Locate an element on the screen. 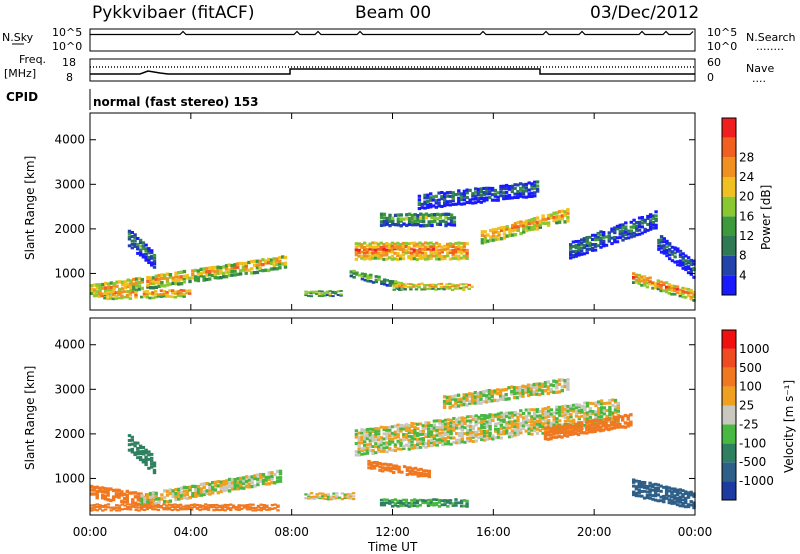  power-colorbar-label: Power [dB] is located at coordinates (766, 217).